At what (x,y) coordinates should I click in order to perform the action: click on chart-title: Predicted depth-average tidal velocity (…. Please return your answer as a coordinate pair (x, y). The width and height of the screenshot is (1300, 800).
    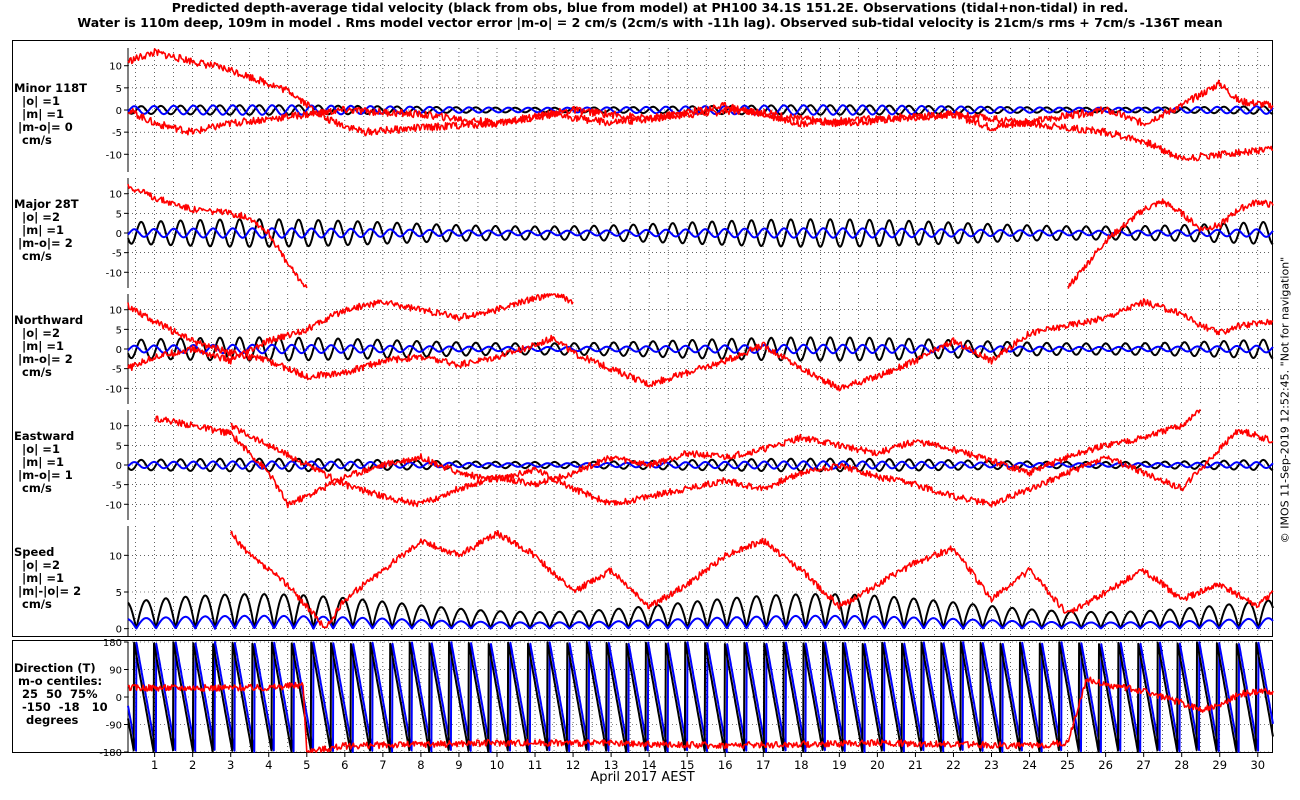
    Looking at the image, I should click on (650, 15).